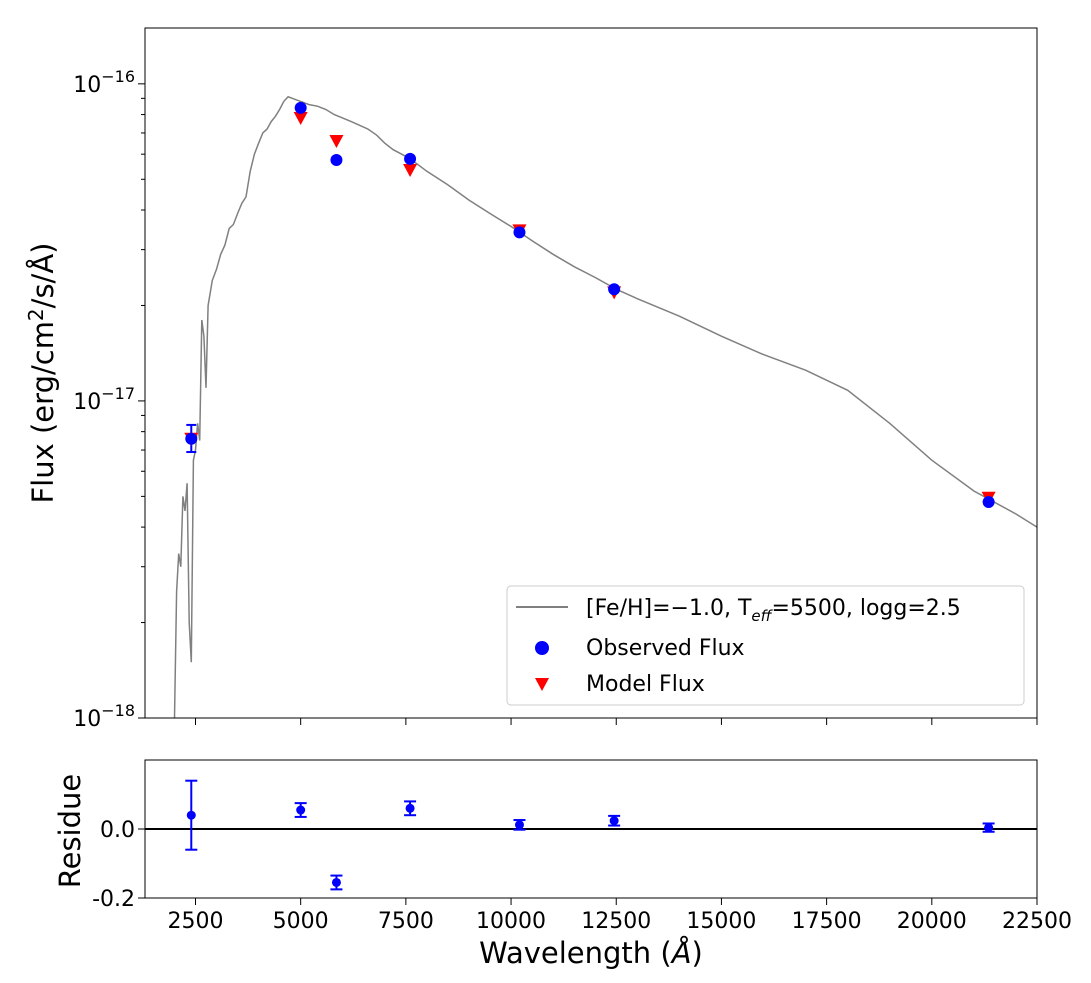 This screenshot has height=983, width=1091. What do you see at coordinates (104, 399) in the screenshot?
I see `y-tick-label-1: 10−17` at bounding box center [104, 399].